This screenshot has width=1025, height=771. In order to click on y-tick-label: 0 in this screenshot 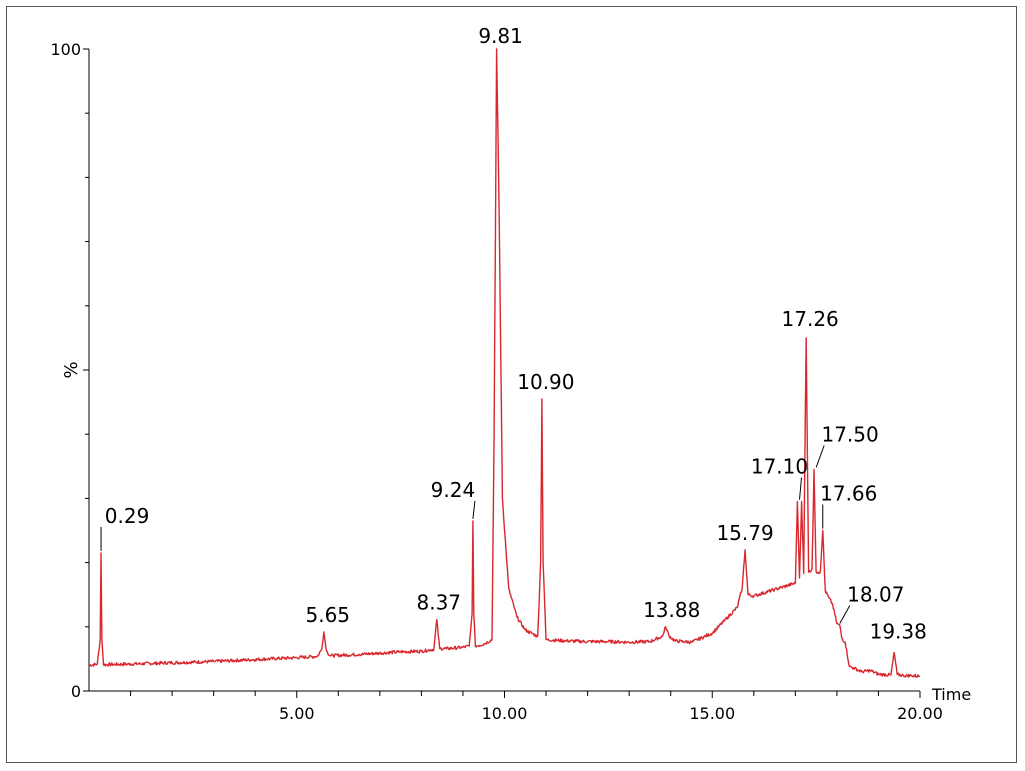, I will do `click(76, 691)`.